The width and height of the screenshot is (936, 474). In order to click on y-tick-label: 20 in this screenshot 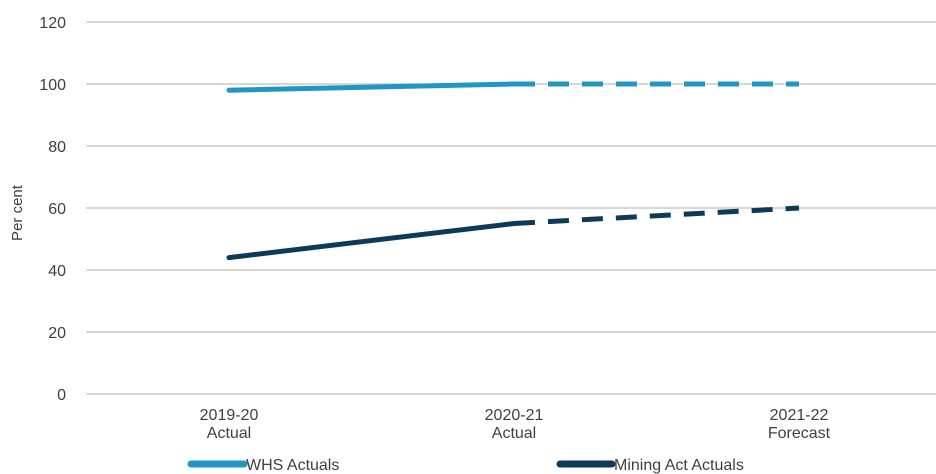, I will do `click(57, 333)`.